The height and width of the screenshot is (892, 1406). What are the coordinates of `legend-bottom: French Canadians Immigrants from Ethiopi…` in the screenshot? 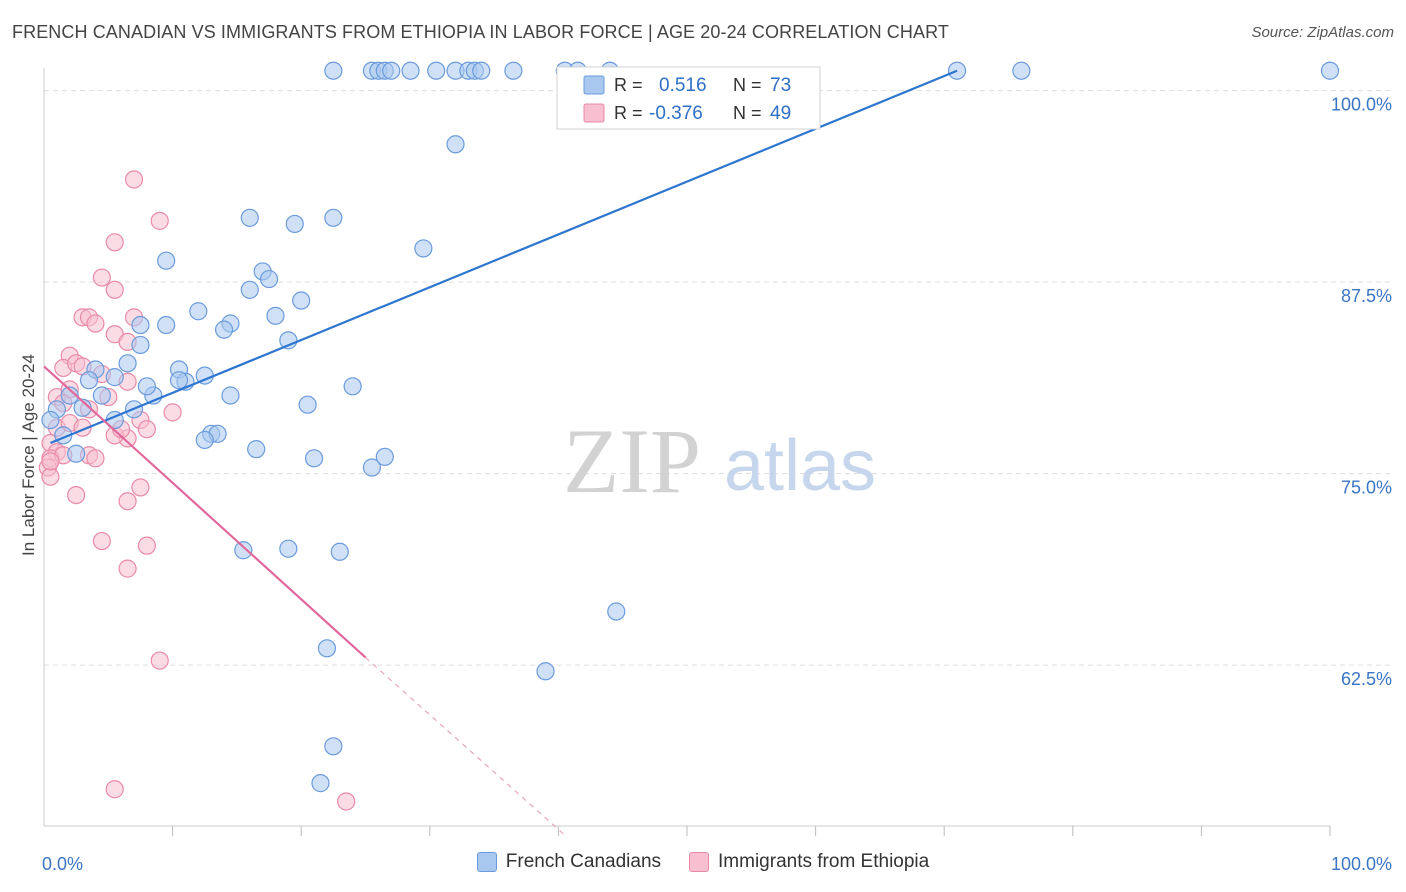 It's located at (703, 862).